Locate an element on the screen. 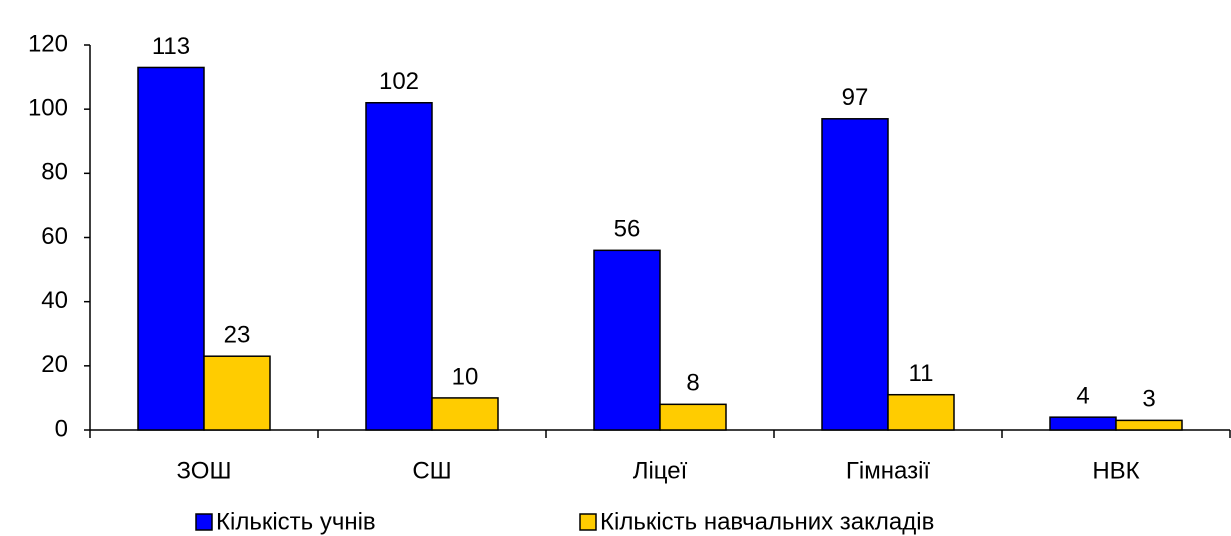  data-label: 97 is located at coordinates (855, 97).